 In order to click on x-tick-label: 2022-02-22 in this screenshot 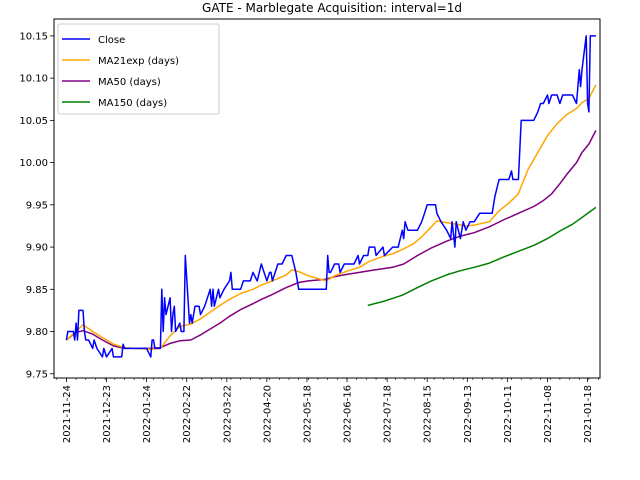, I will do `click(187, 414)`.